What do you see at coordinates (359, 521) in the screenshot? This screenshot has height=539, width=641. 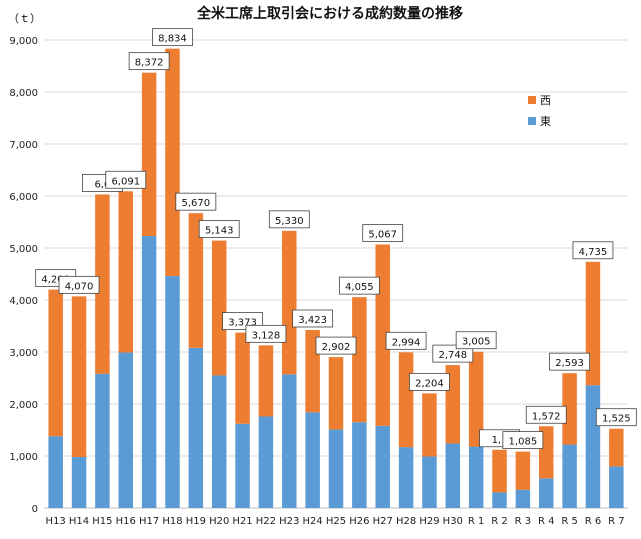 I see `x-tick-label: H26` at bounding box center [359, 521].